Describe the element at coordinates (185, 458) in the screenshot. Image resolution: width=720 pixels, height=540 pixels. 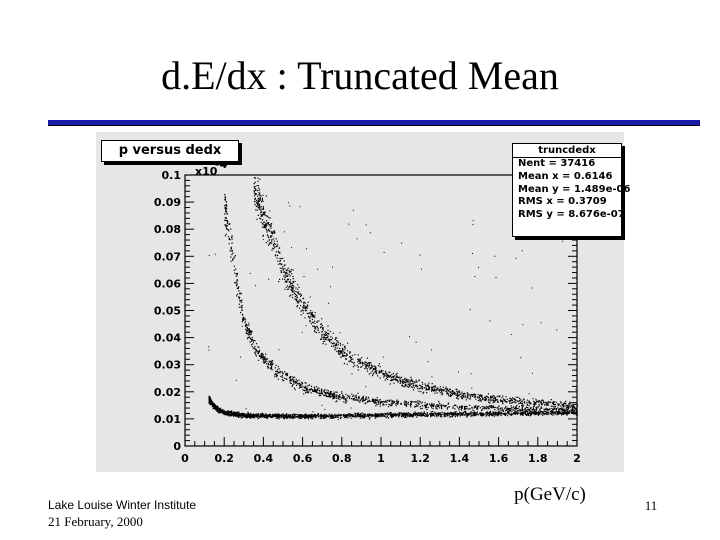
I see `x-tick-label: 0` at that location.